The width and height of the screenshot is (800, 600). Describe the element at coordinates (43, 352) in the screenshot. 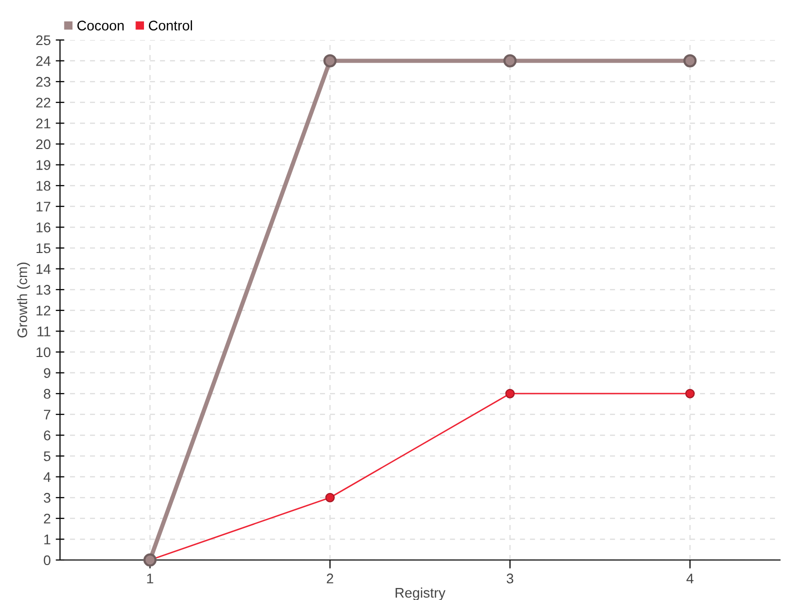

I see `y-tick-label: 10` at that location.